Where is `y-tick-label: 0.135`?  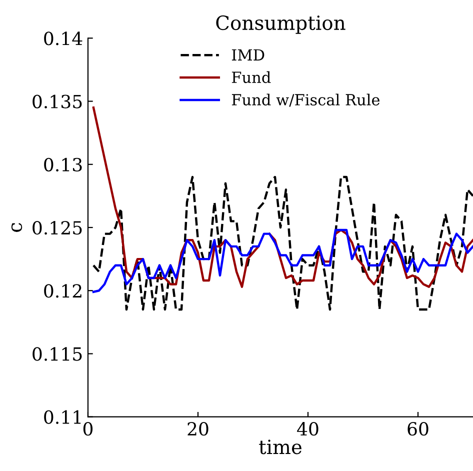 y-tick-label: 0.135 is located at coordinates (57, 101).